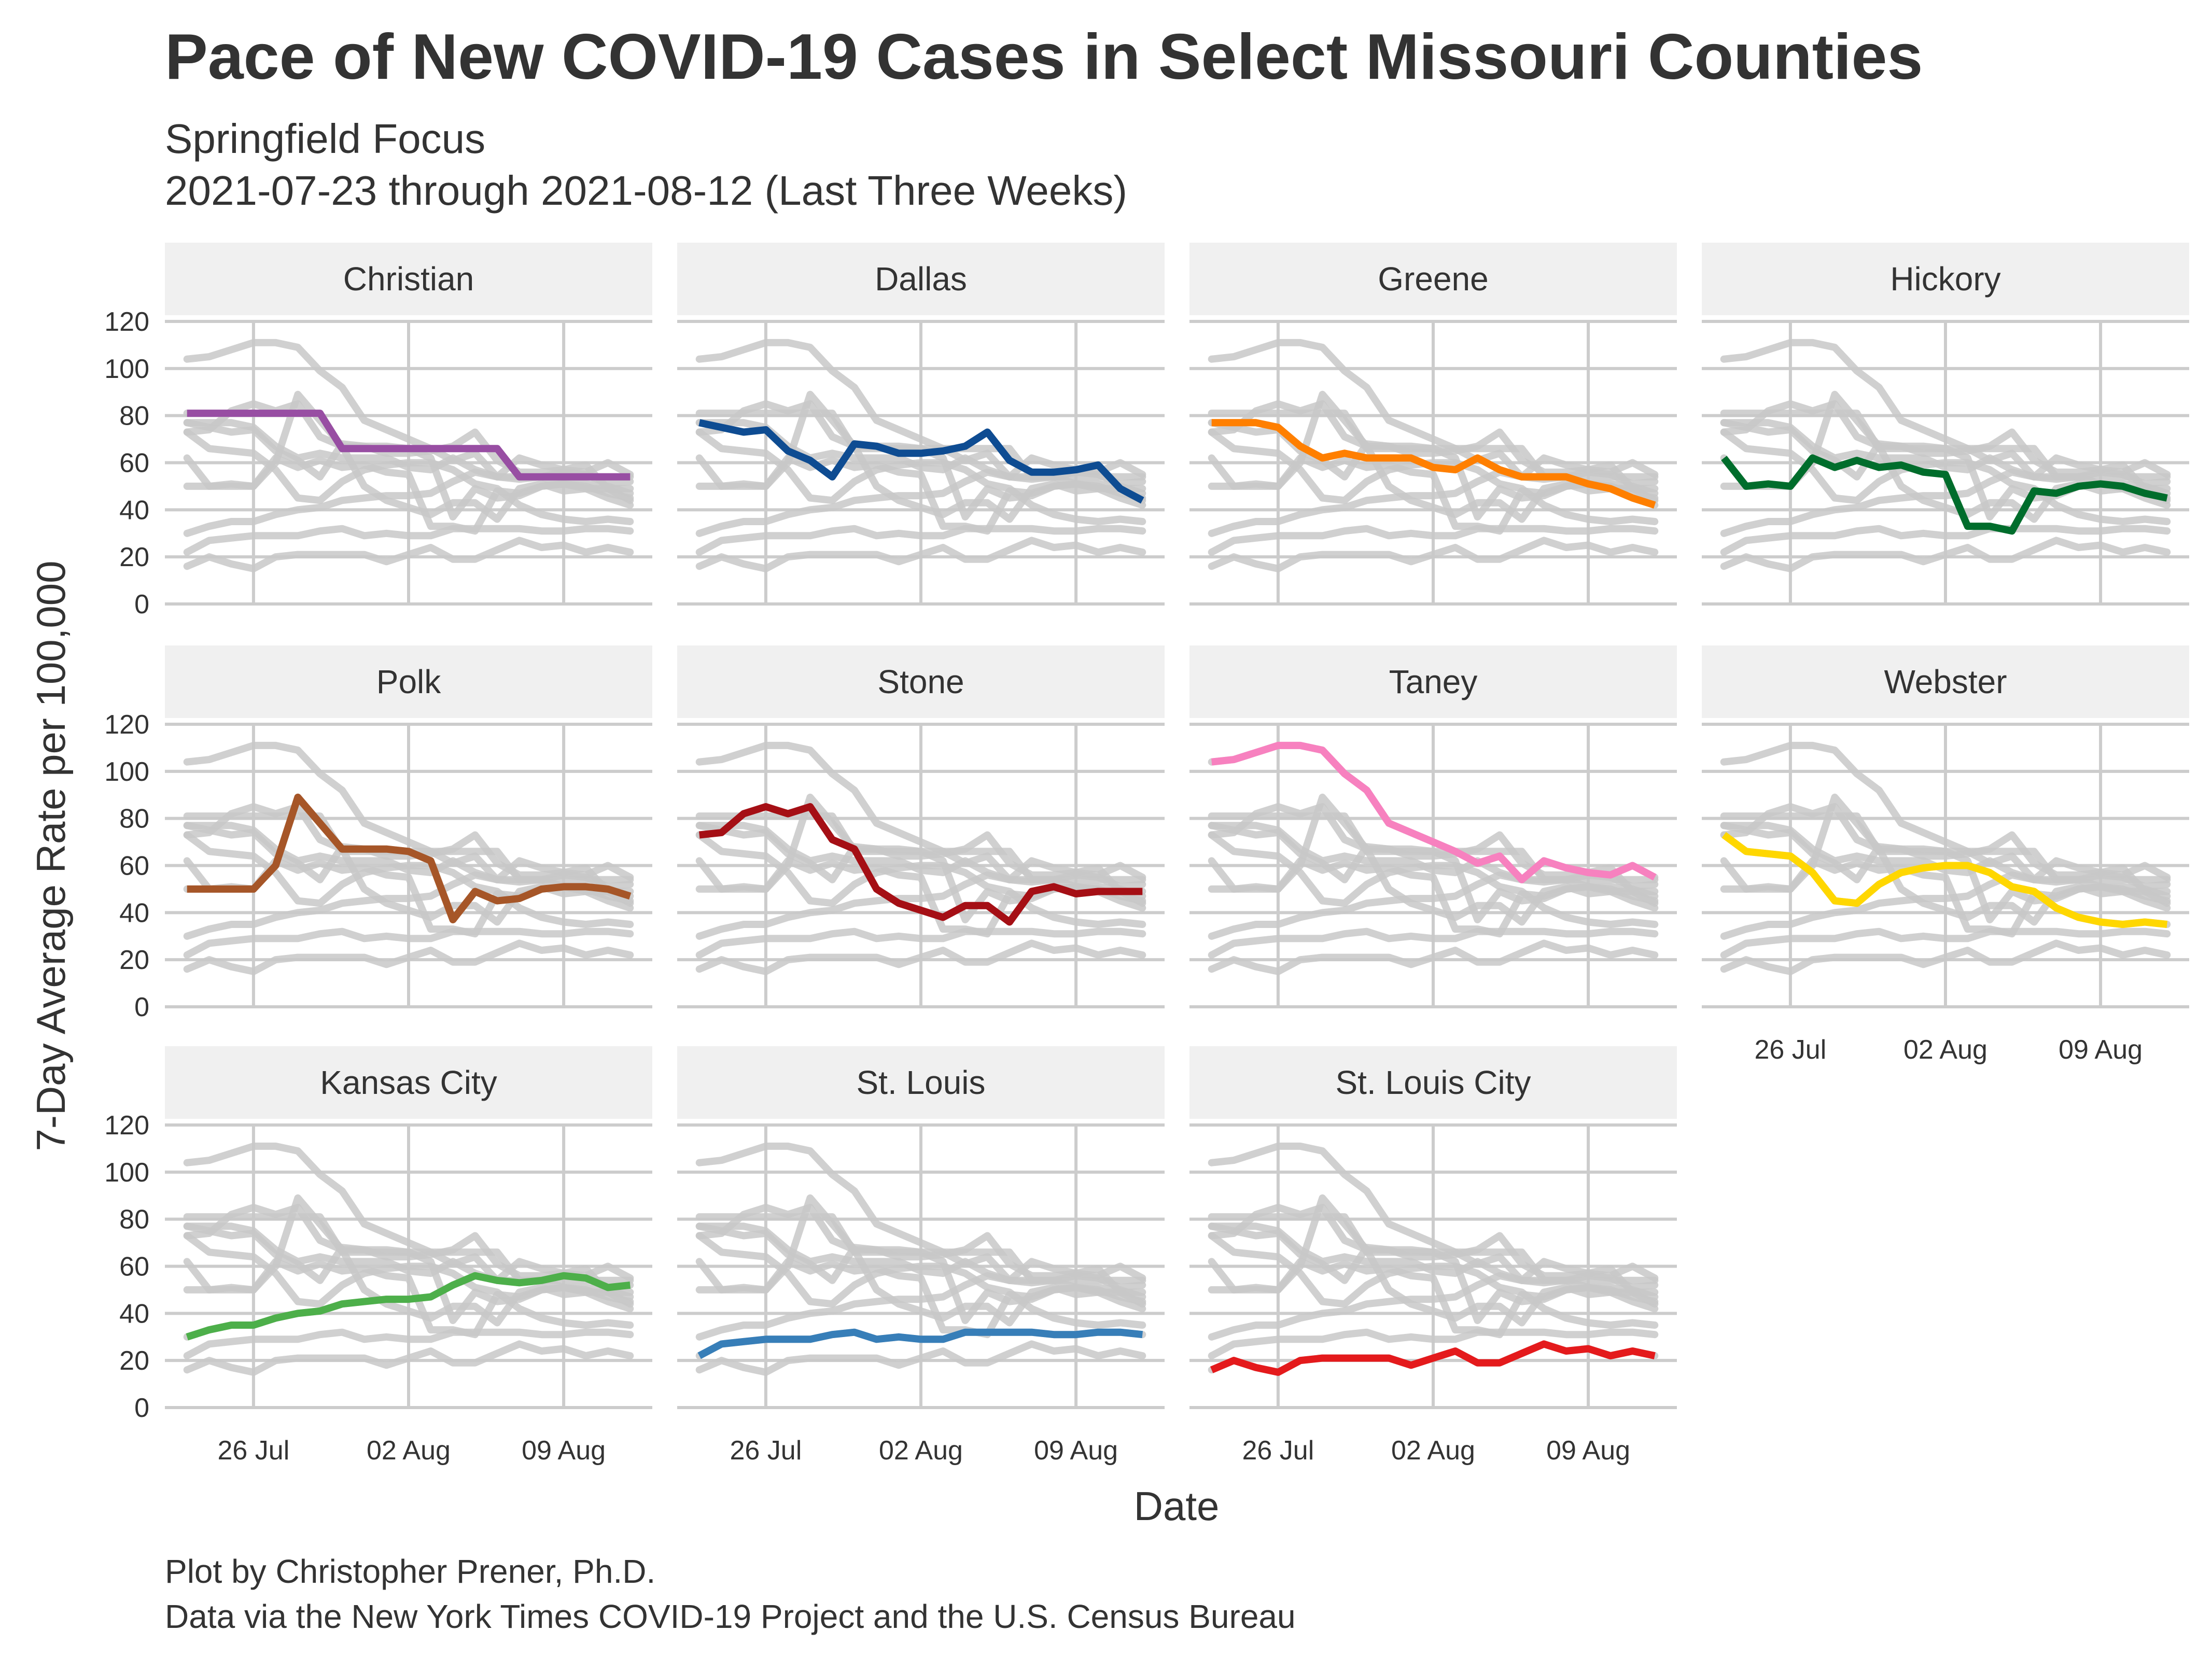 The width and height of the screenshot is (2212, 1659). I want to click on panel-greene: Greene, so click(1433, 424).